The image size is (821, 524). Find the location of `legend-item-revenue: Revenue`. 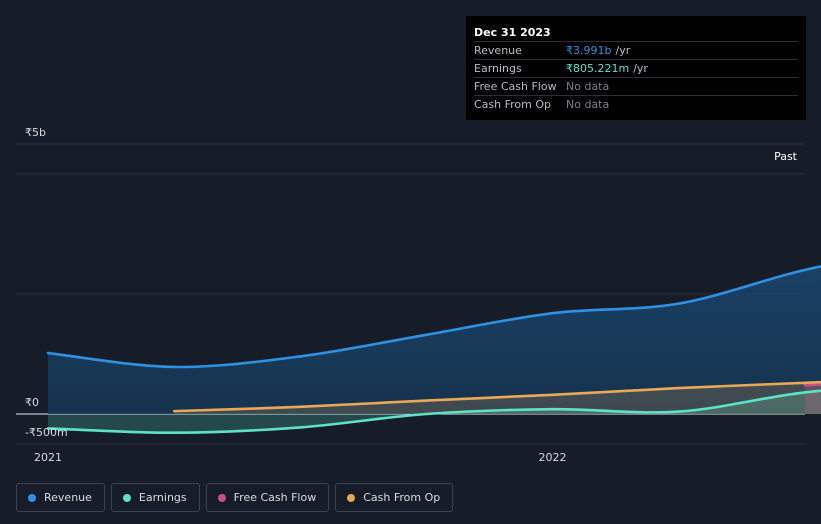

legend-item-revenue: Revenue is located at coordinates (60, 497).